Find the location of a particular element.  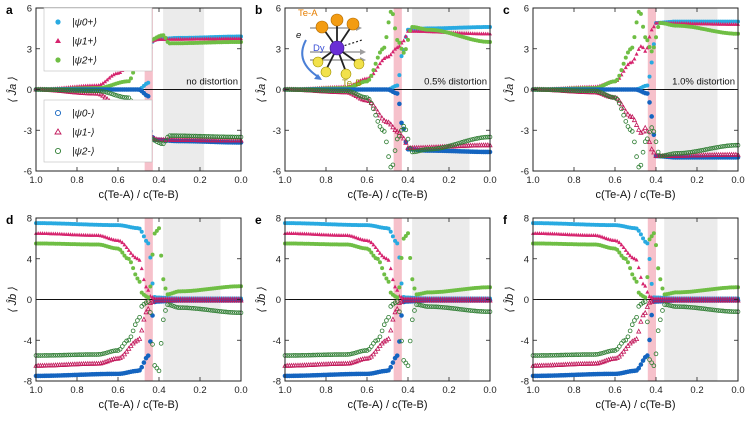

arrow-head is located at coordinates (363, 52).